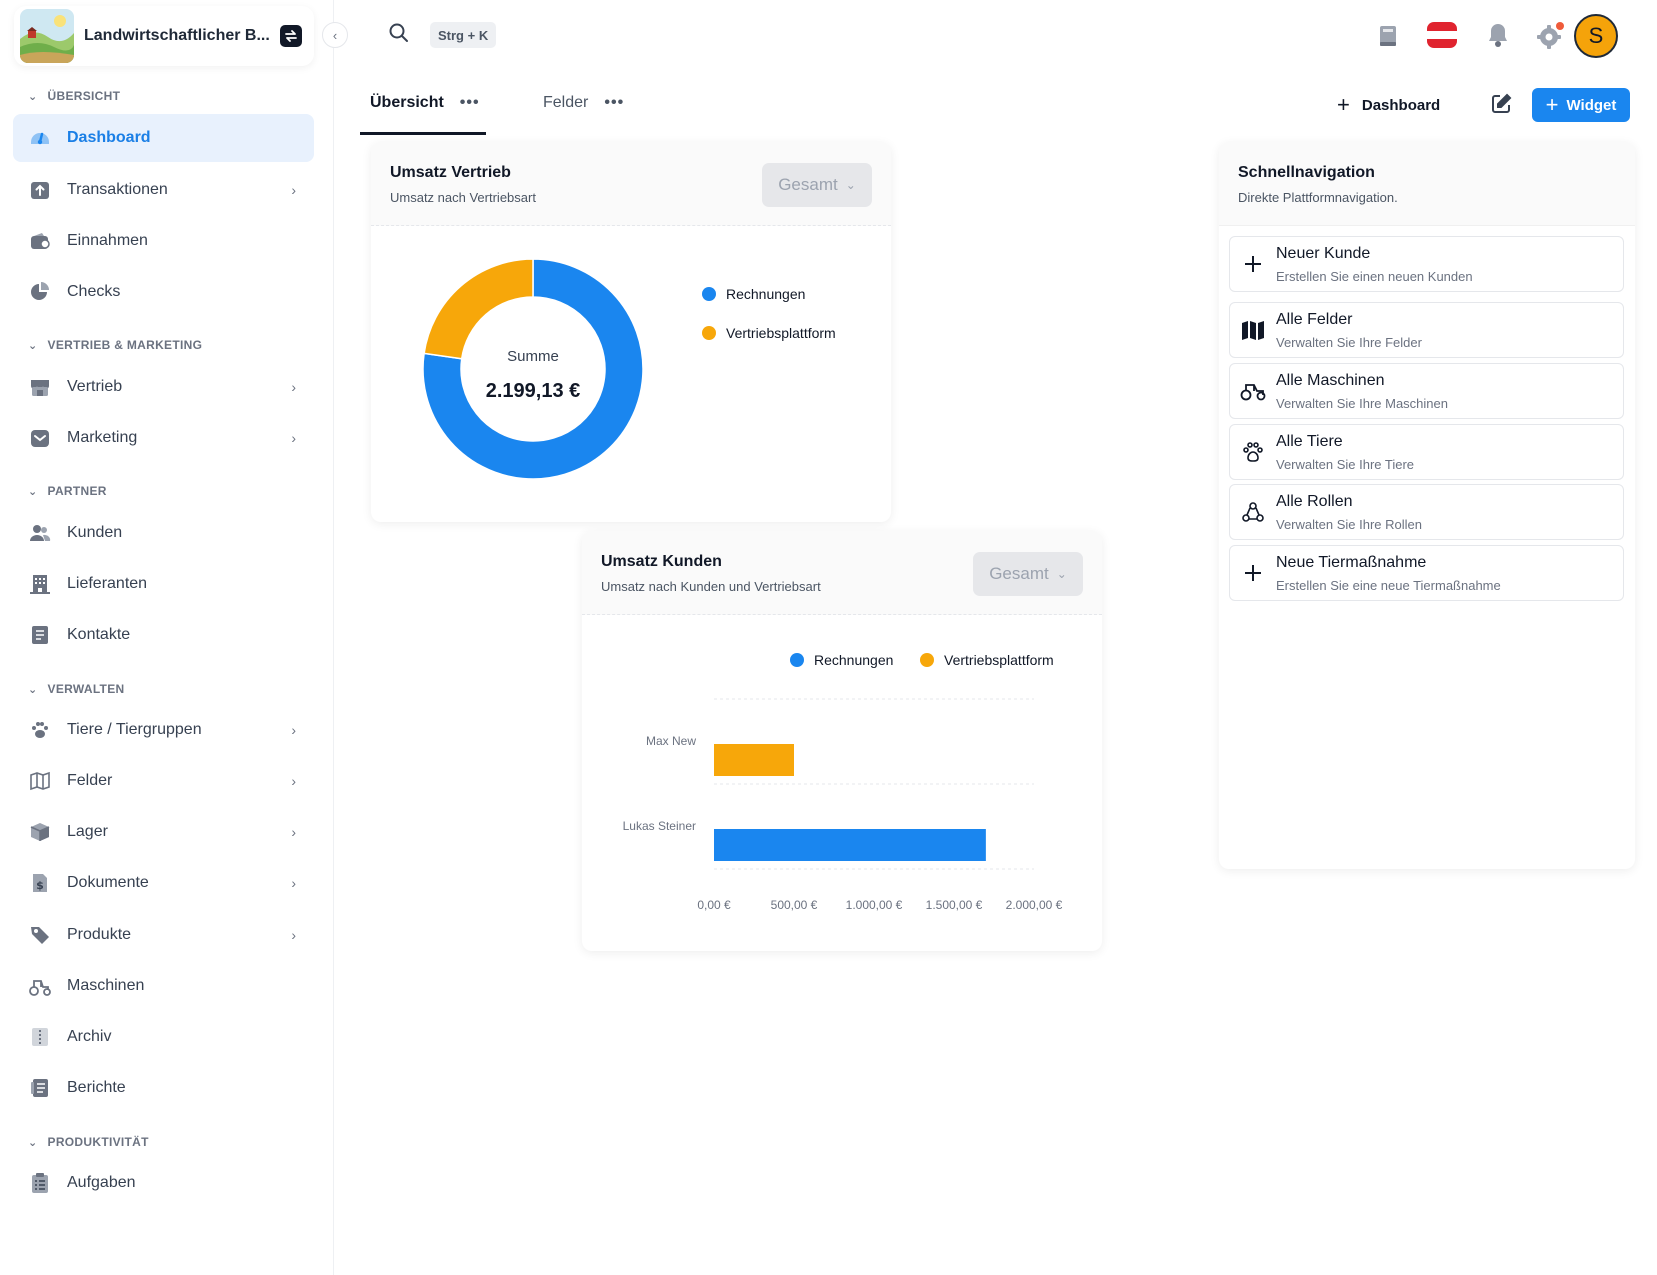 Image resolution: width=1657 pixels, height=1275 pixels. Describe the element at coordinates (1362, 403) in the screenshot. I see `quick-nav-subtitle: Verwalten Sie Ihre Maschinen` at that location.